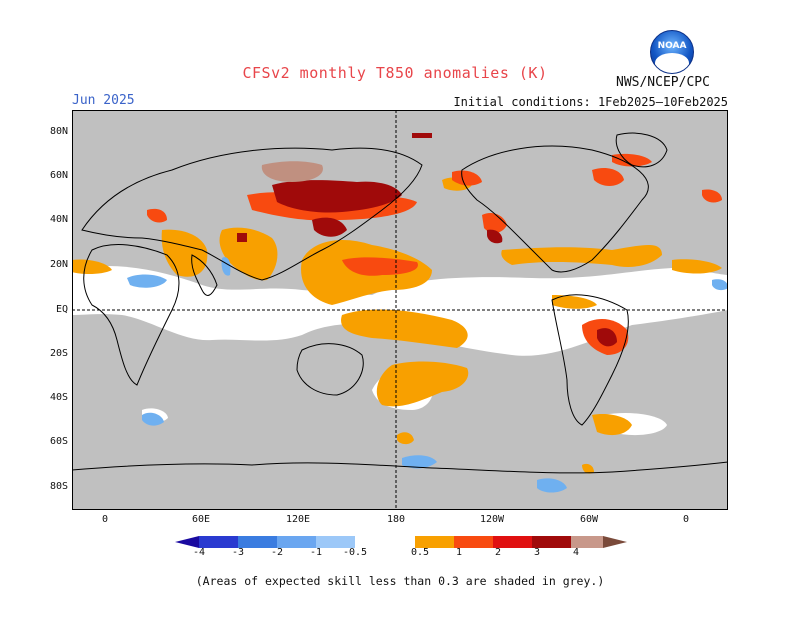  Describe the element at coordinates (590, 360) in the screenshot. I see `south-america-coast` at that location.